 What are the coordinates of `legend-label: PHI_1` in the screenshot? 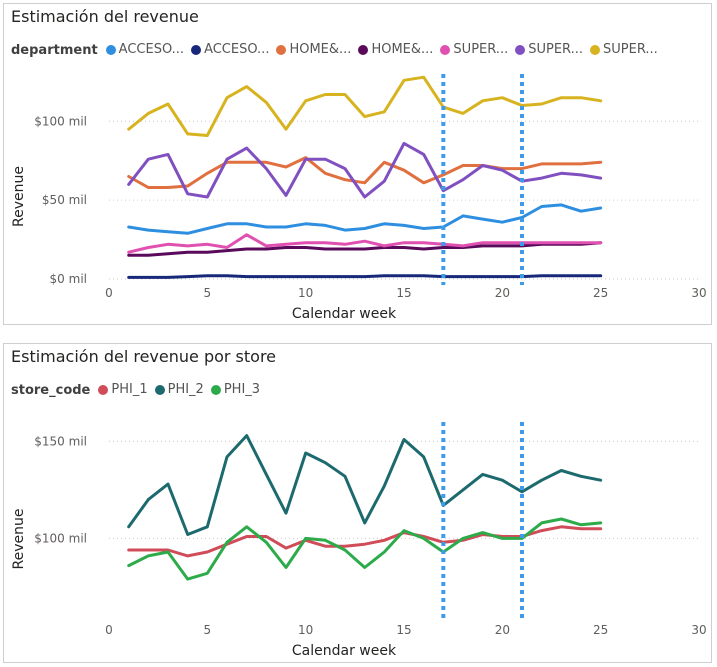 It's located at (129, 389).